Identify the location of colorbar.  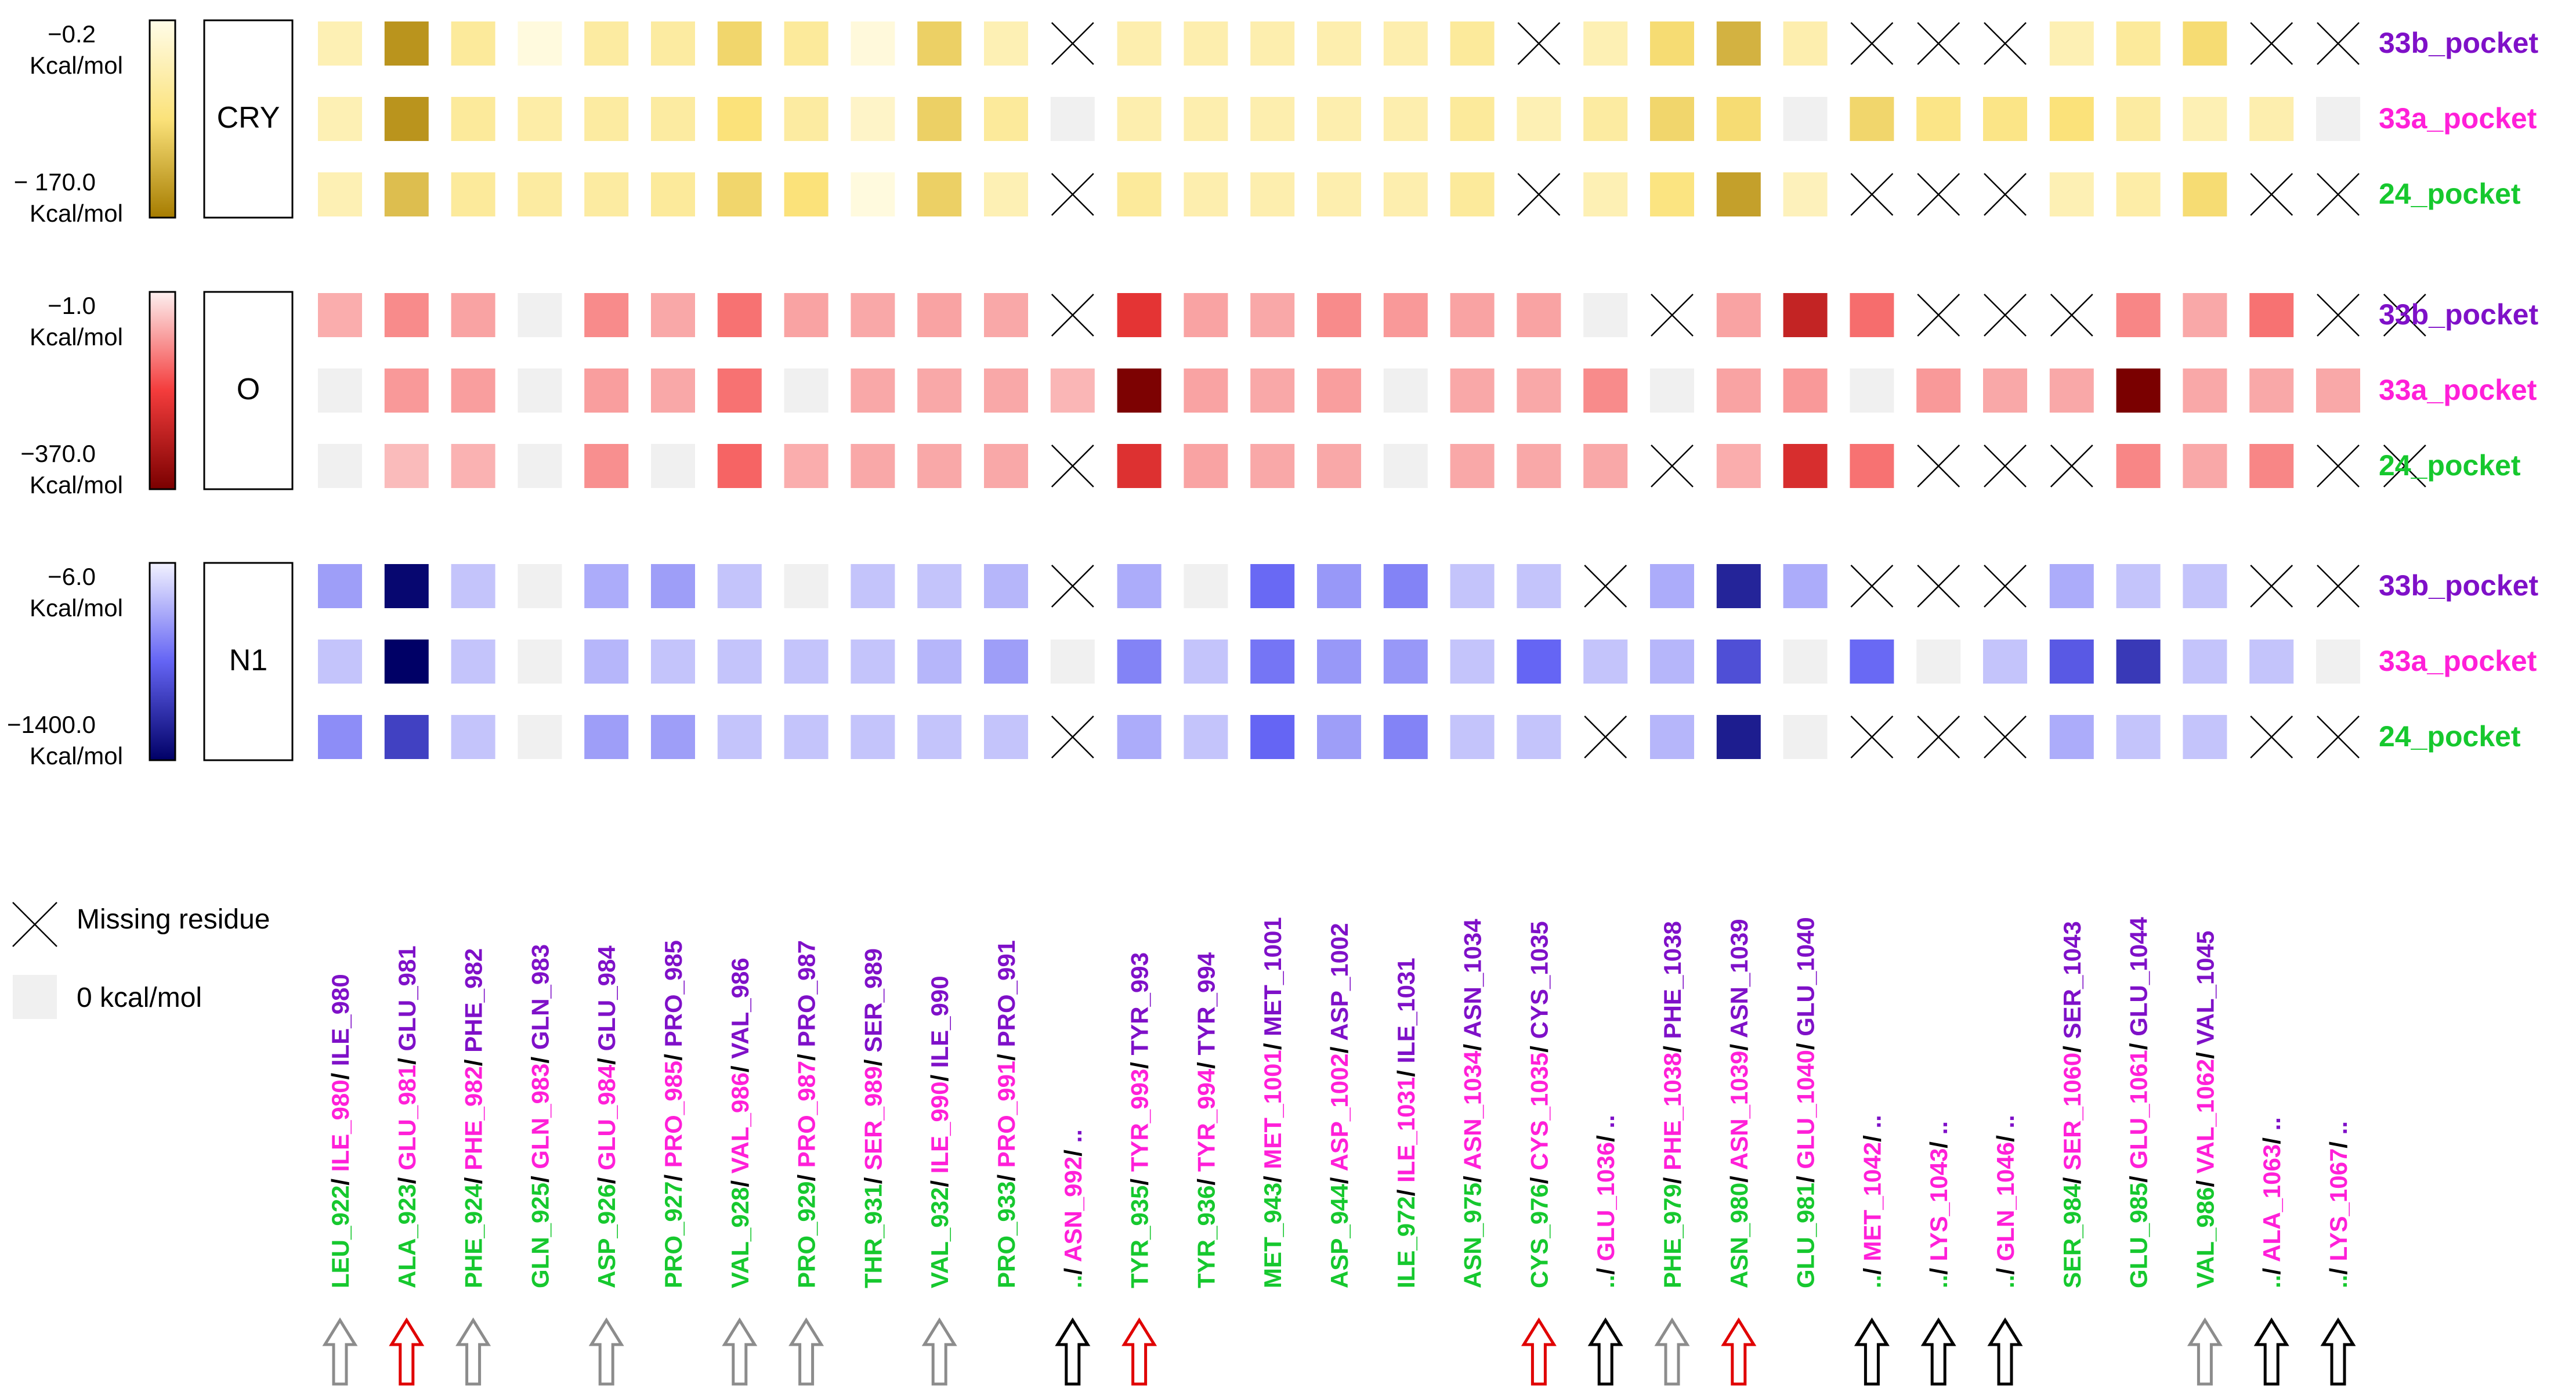
(162, 390).